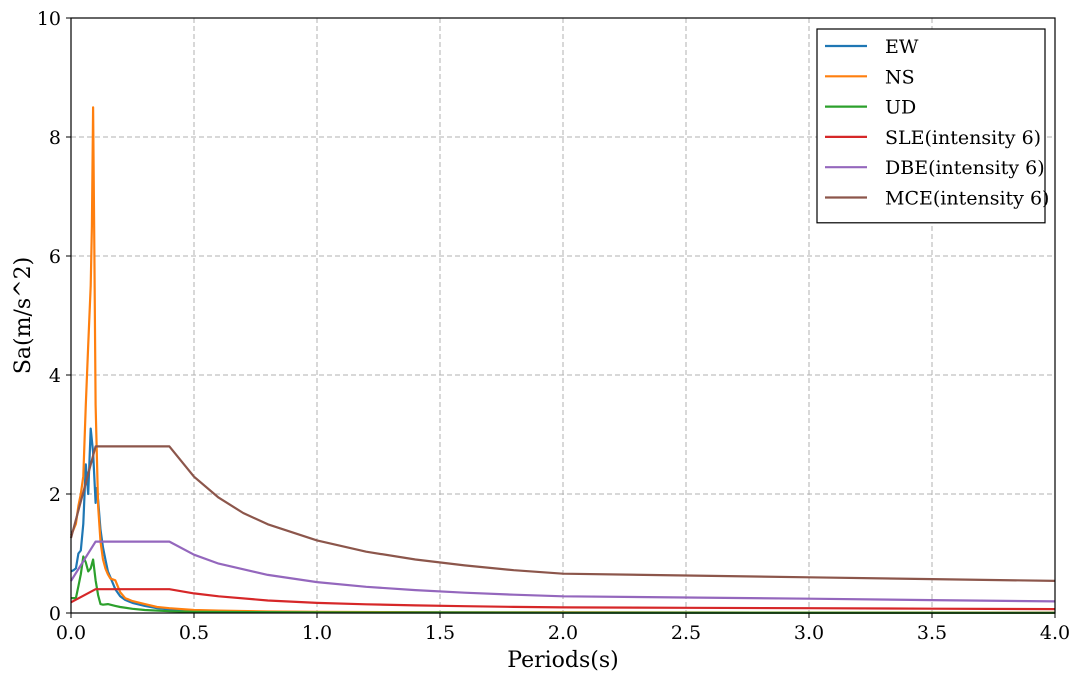  I want to click on legend-label: NS, so click(900, 77).